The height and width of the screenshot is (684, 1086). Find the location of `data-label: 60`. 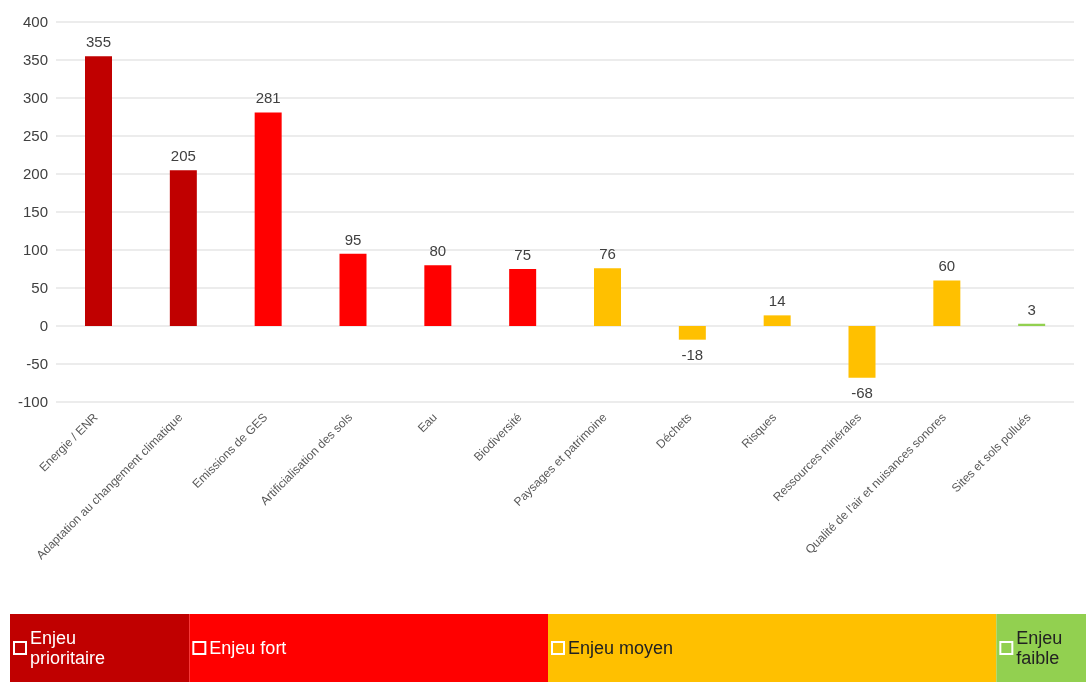

data-label: 60 is located at coordinates (947, 266).